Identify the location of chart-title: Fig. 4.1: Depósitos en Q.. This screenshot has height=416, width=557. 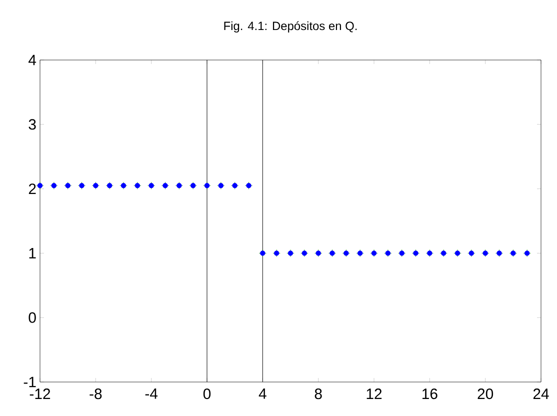
(290, 27).